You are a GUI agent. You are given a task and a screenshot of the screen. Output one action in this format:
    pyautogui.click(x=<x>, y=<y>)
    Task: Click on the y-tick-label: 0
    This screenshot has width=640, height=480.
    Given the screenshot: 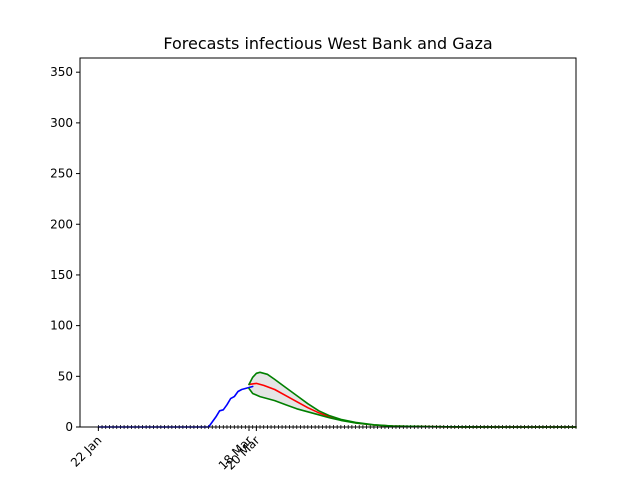 What is the action you would take?
    pyautogui.click(x=69, y=427)
    